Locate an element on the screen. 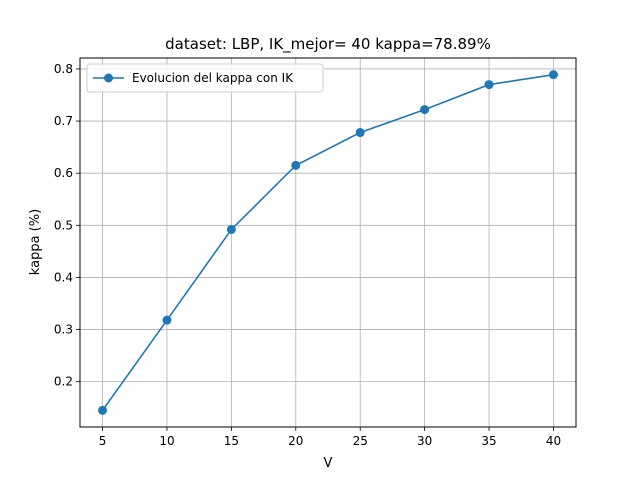 The image size is (640, 480). x-tick-label: 10 is located at coordinates (166, 441).